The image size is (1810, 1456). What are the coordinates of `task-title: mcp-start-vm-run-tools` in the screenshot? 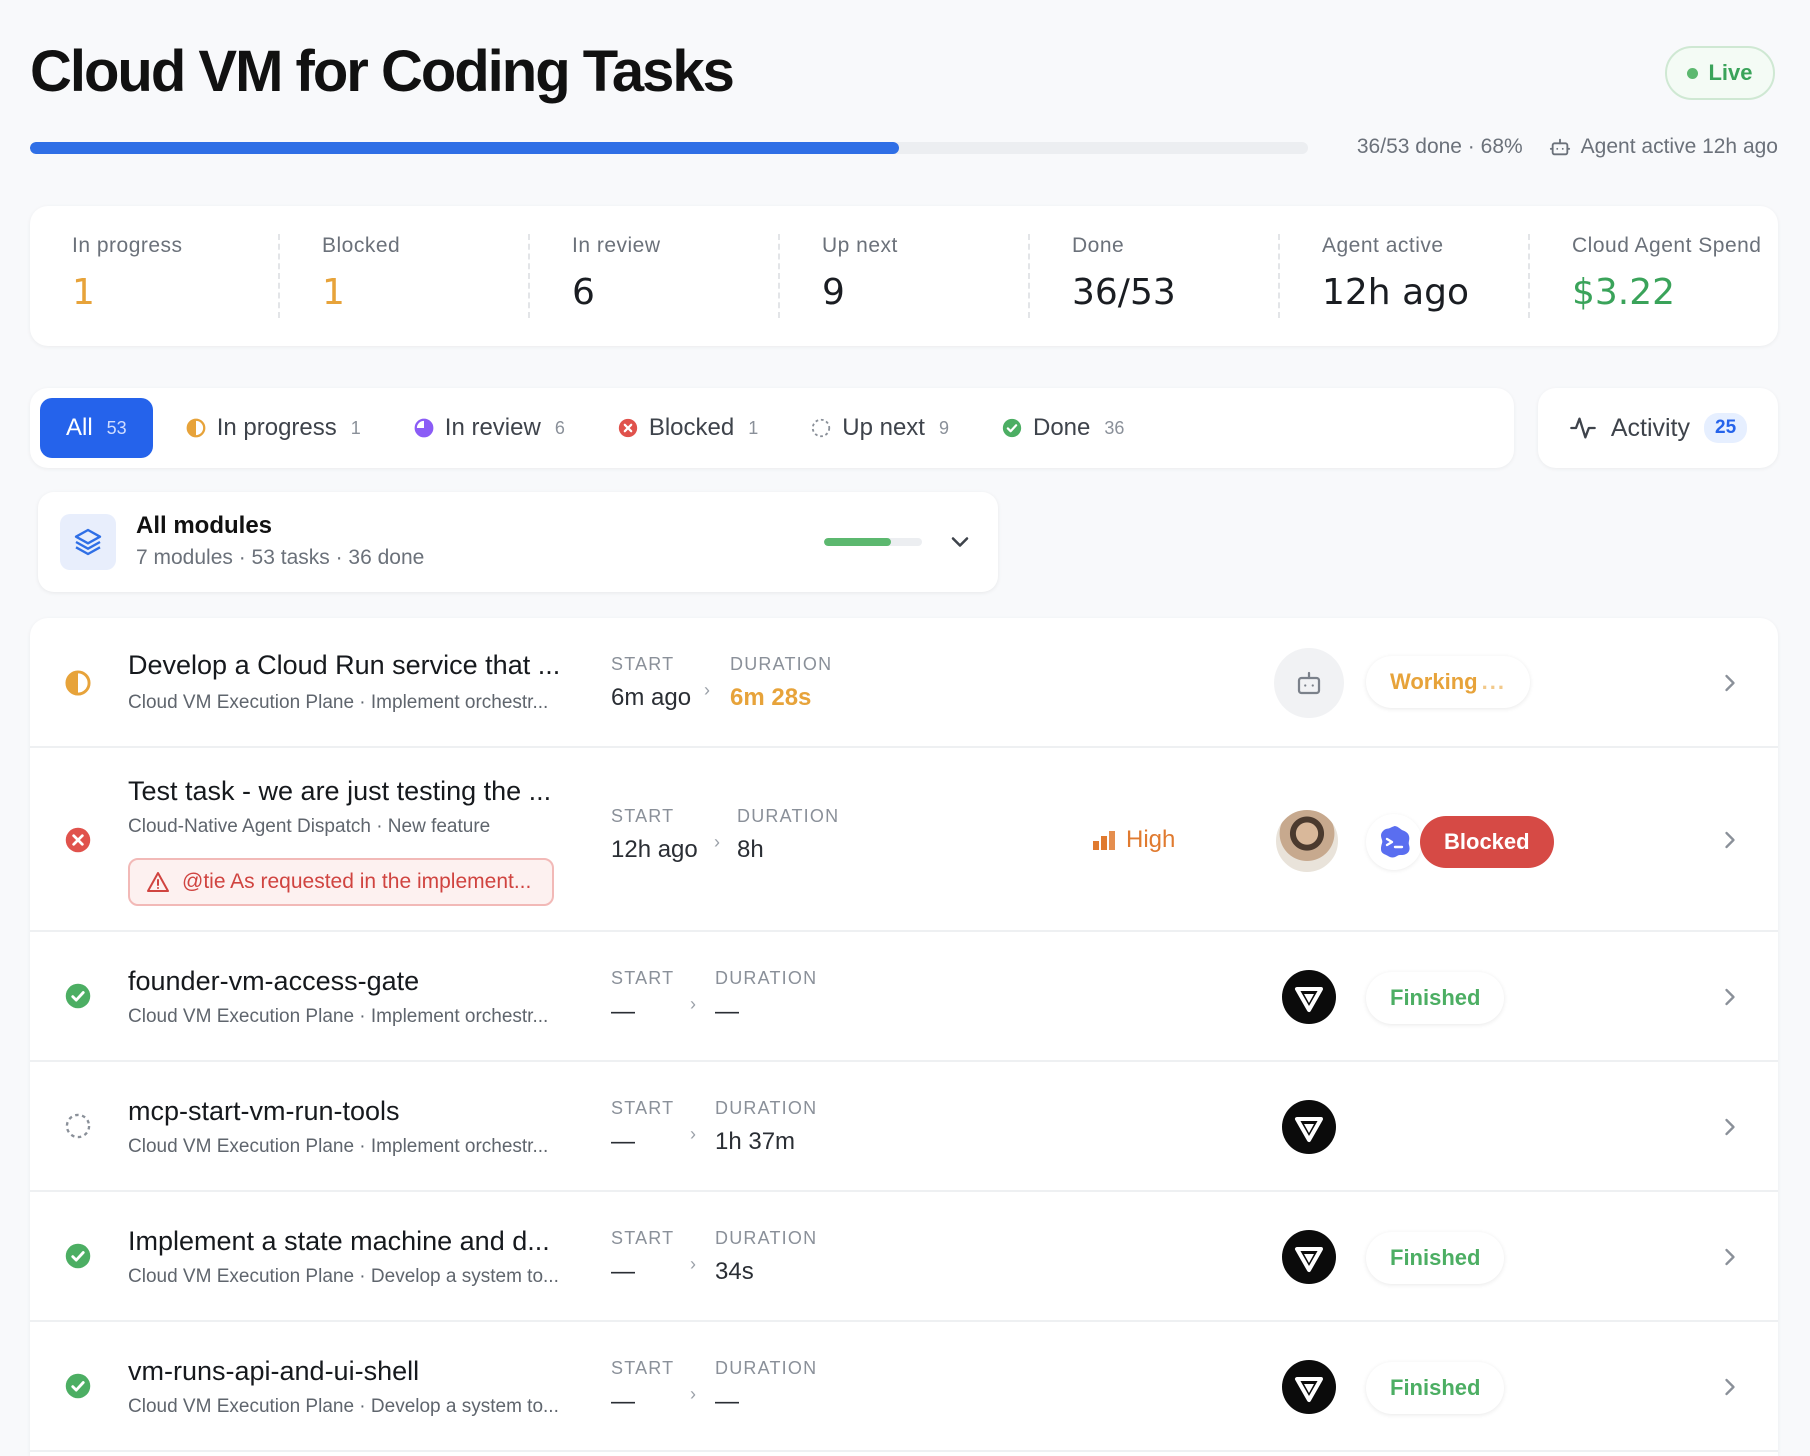 It's located at (264, 1111).